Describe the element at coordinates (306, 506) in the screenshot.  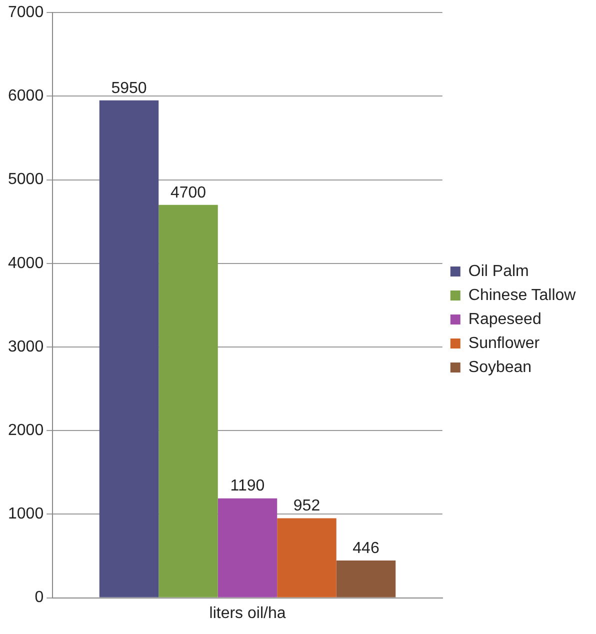
I see `data-label: 952` at that location.